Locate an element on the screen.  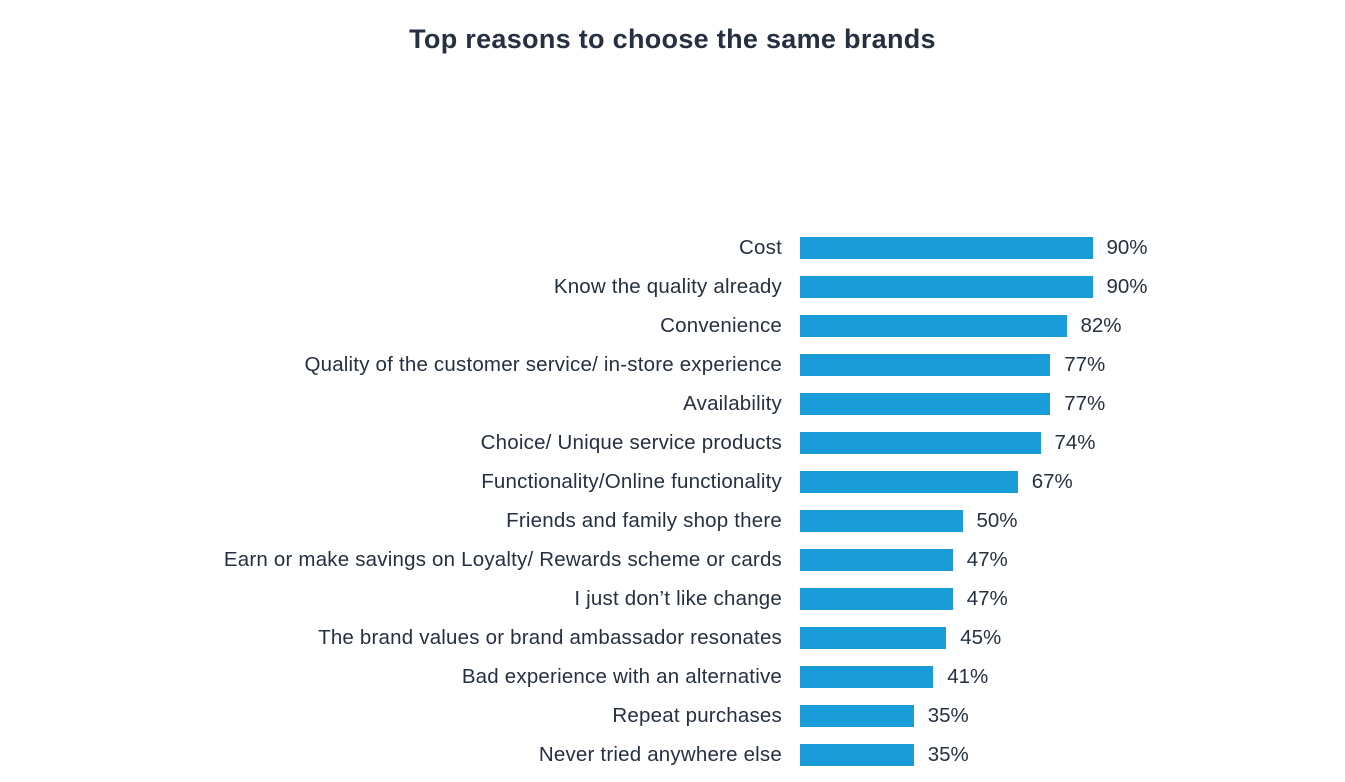
chart-row: I just don’t like change 47% is located at coordinates (672, 598).